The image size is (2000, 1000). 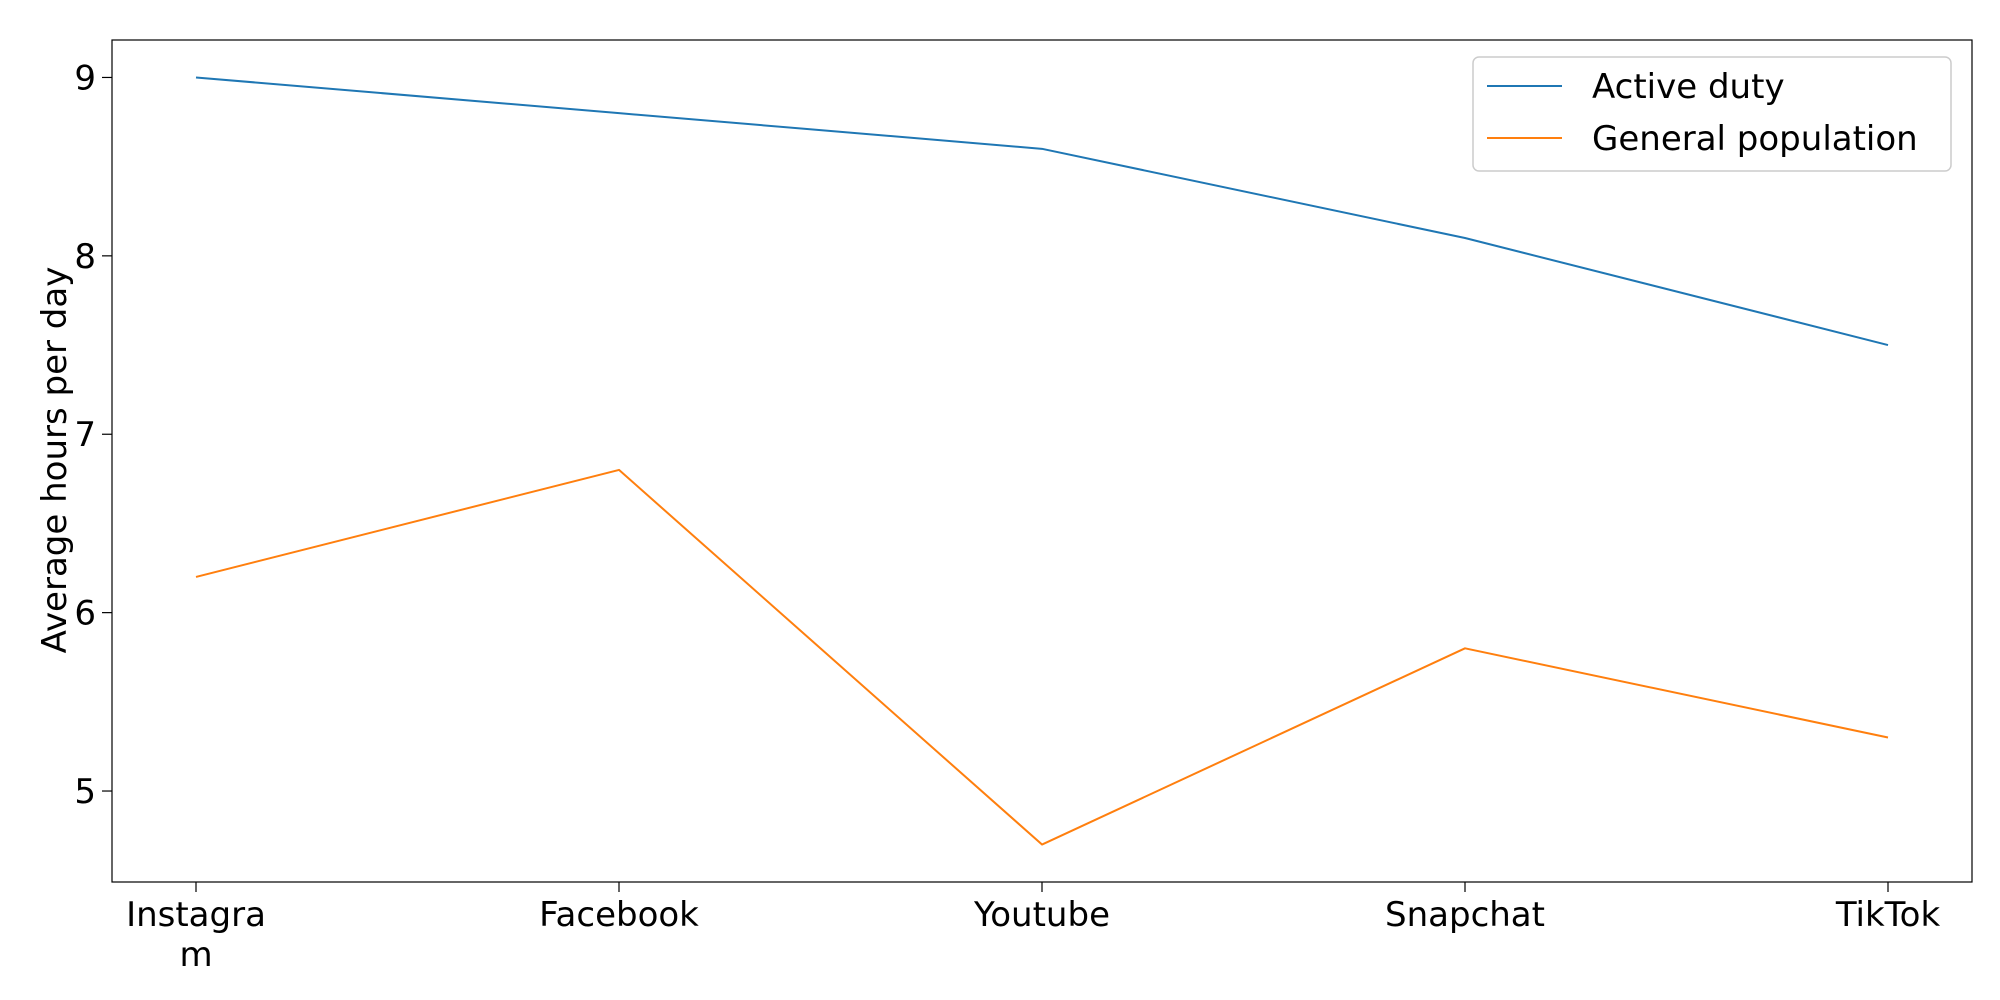 I want to click on x-tick-label: Facebook, so click(x=619, y=915).